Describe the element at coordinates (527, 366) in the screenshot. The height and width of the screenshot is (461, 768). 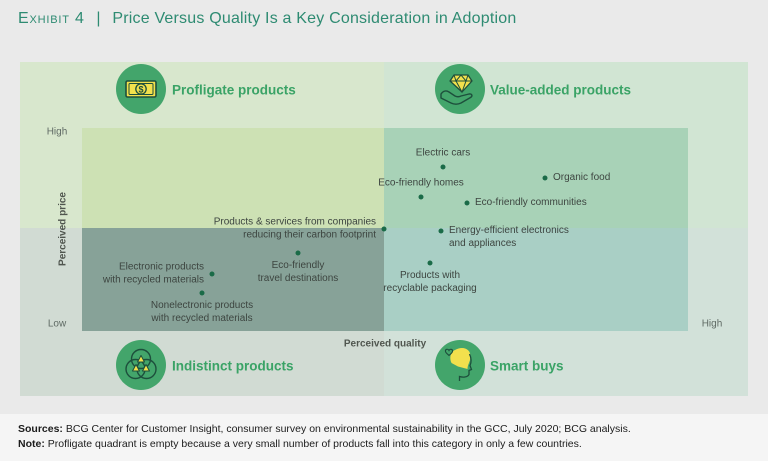
I see `quadrant-label-smart-buys: Smart buys` at that location.